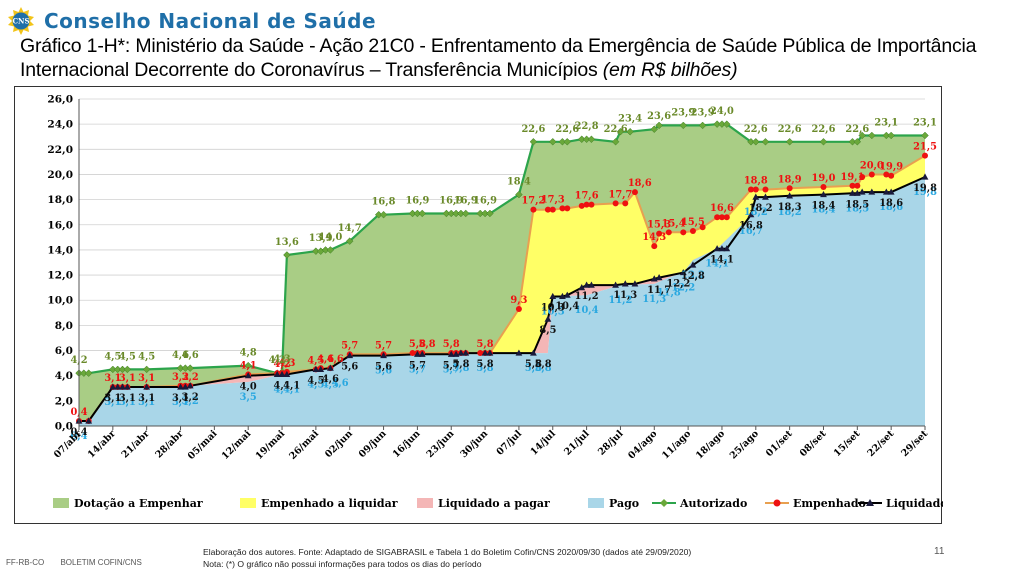 Image resolution: width=1014 pixels, height=574 pixels. Describe the element at coordinates (383, 345) in the screenshot. I see `data-label-empenhado: 5,7` at that location.